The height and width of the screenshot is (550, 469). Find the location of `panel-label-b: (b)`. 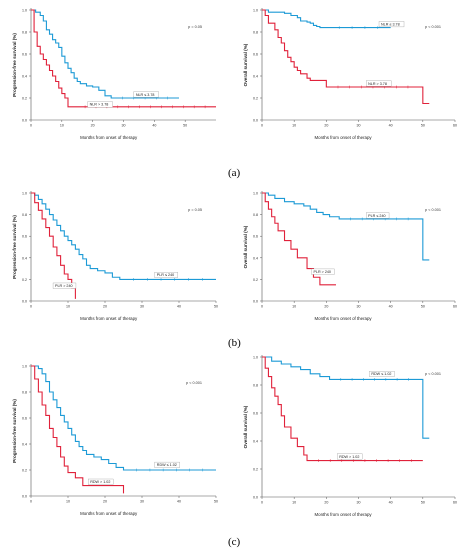

panel-label-b: (b) is located at coordinates (234, 343).